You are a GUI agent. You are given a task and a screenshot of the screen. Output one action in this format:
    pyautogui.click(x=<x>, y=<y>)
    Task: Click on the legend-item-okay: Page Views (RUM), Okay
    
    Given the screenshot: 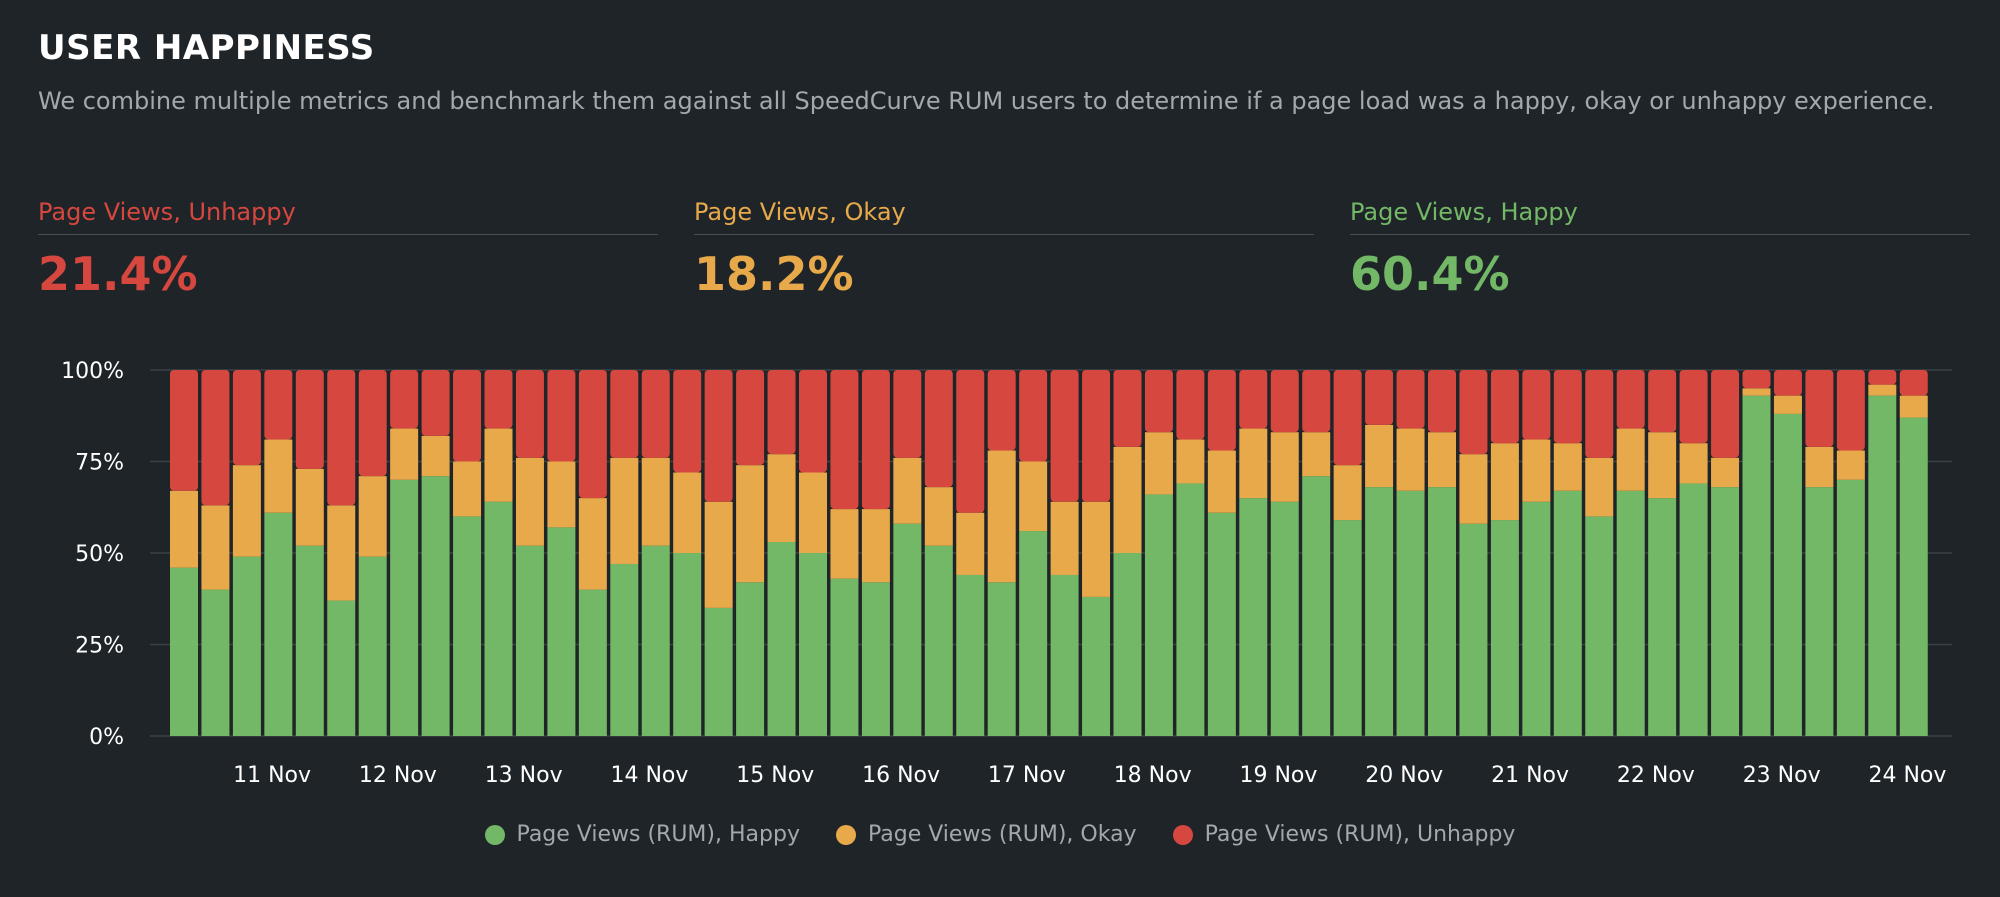 What is the action you would take?
    pyautogui.click(x=986, y=834)
    